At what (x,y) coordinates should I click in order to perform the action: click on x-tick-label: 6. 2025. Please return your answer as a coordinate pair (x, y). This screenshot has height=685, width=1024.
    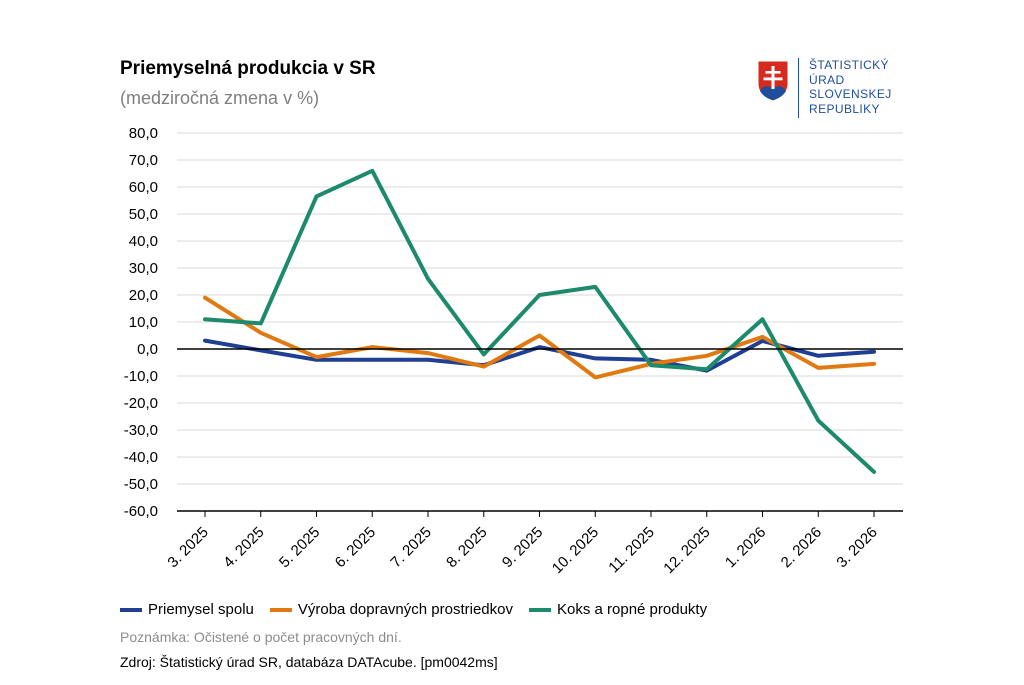
    Looking at the image, I should click on (355, 547).